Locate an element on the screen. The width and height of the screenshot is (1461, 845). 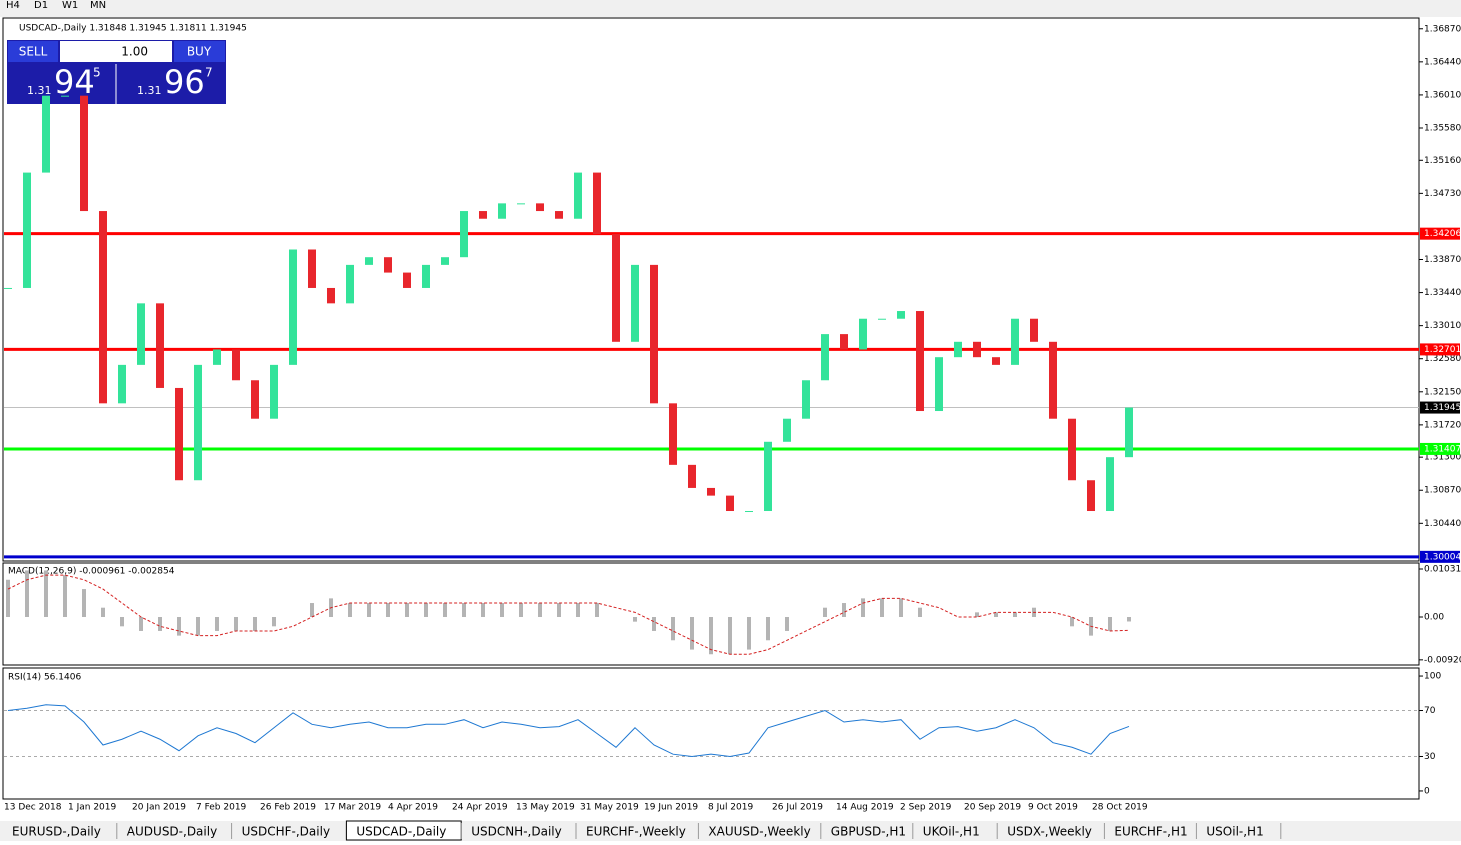
y-tick-label: 1.36870 is located at coordinates (1442, 29).